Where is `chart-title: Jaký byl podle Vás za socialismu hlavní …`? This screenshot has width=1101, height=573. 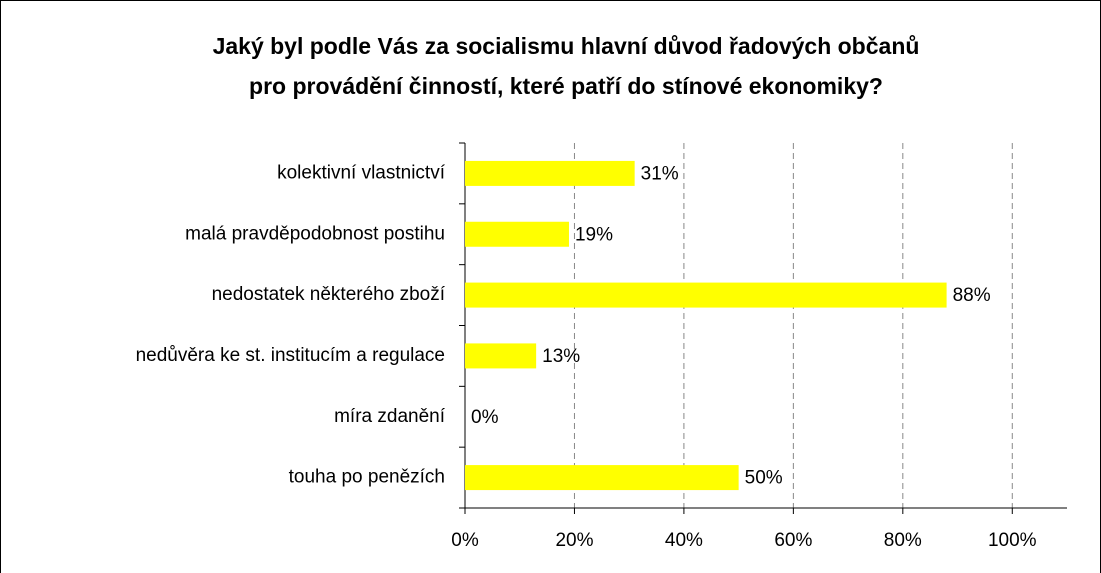
chart-title: Jaký byl podle Vás za socialismu hlavní … is located at coordinates (566, 46).